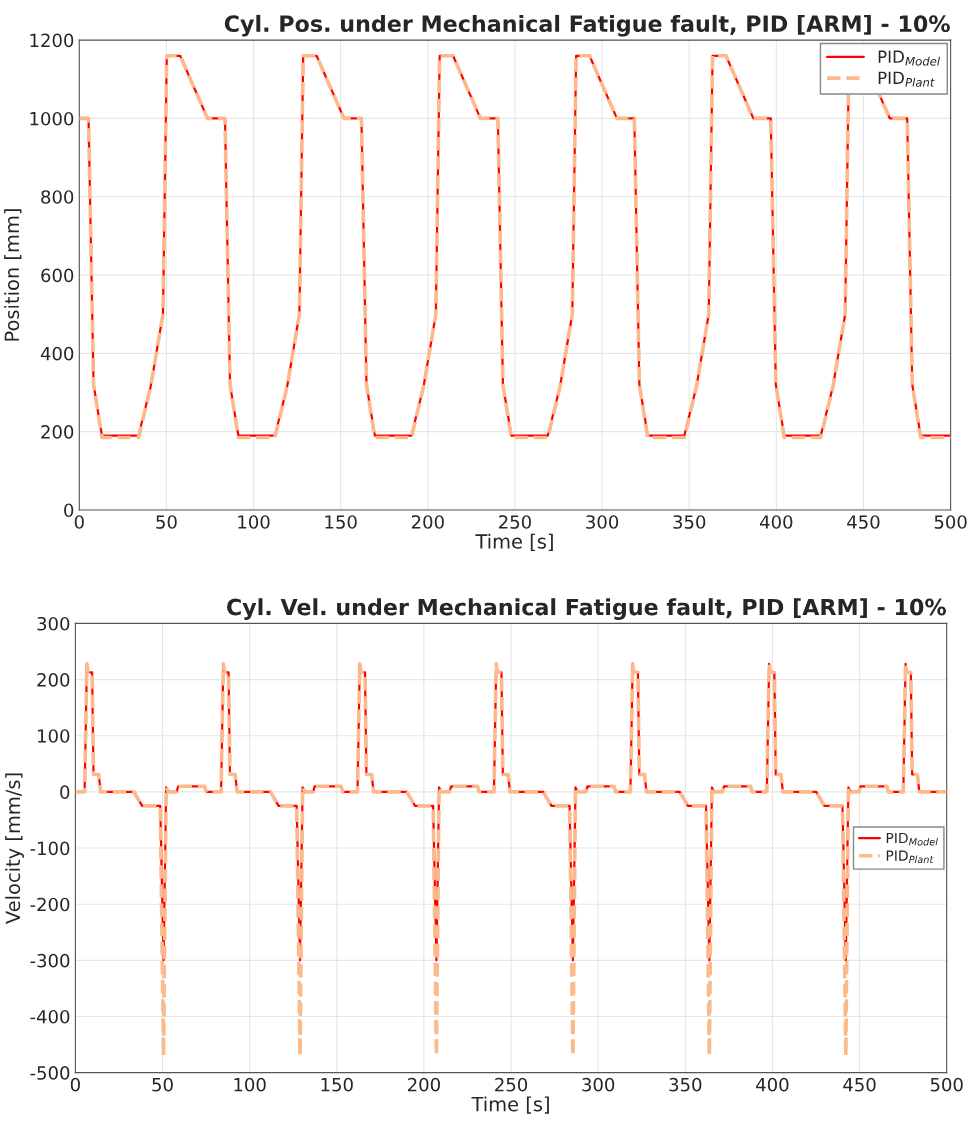  Describe the element at coordinates (14, 848) in the screenshot. I see `y-axis-title: Velocity [mm/s]` at that location.